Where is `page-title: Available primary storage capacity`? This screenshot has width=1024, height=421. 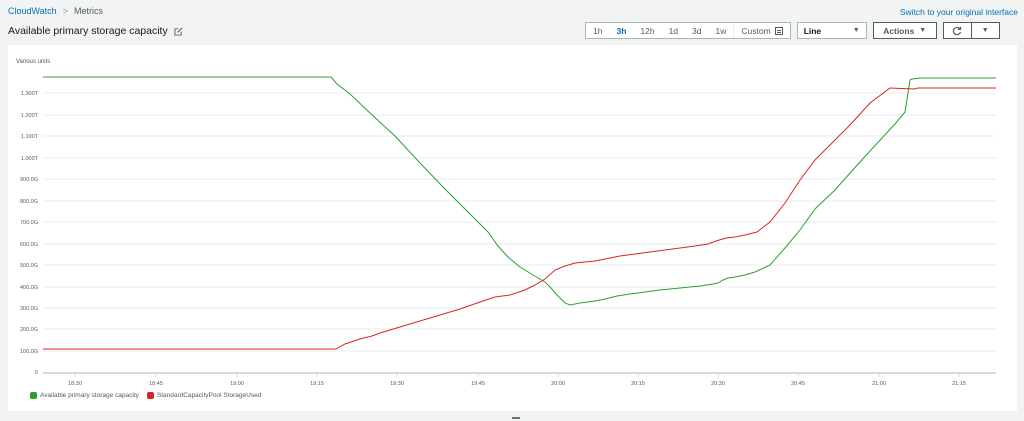
page-title: Available primary storage capacity is located at coordinates (95, 31).